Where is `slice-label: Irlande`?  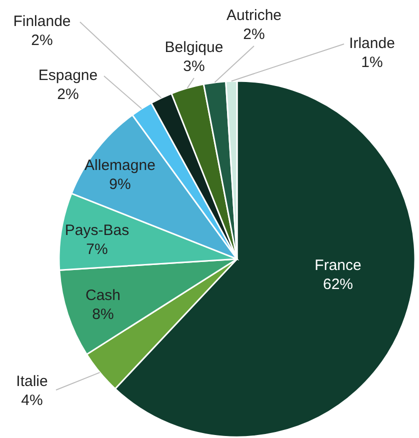
slice-label: Irlande is located at coordinates (372, 43).